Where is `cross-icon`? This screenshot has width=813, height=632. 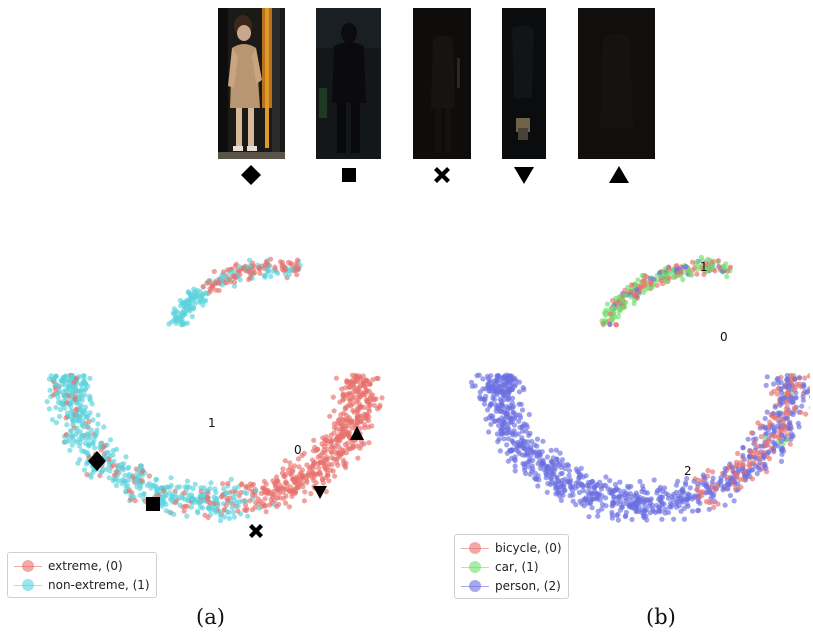
cross-icon is located at coordinates (442, 175).